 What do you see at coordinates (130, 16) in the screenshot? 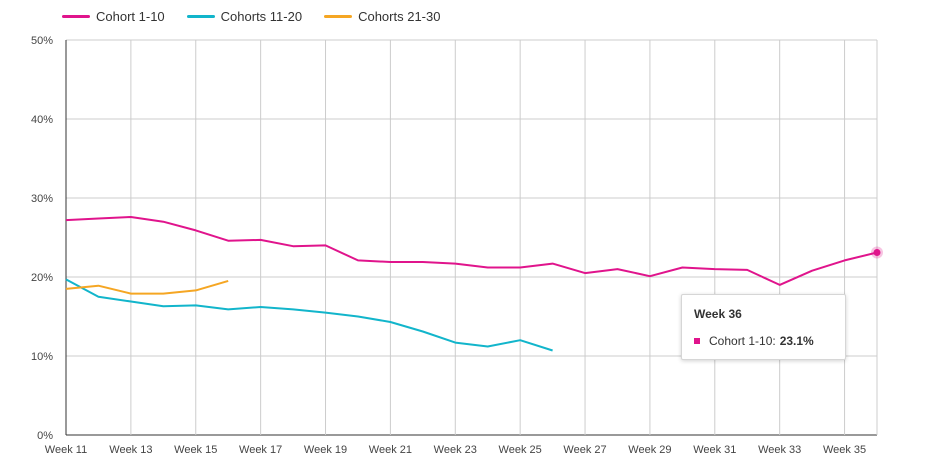
I see `legend-label: Cohort 1-10` at bounding box center [130, 16].